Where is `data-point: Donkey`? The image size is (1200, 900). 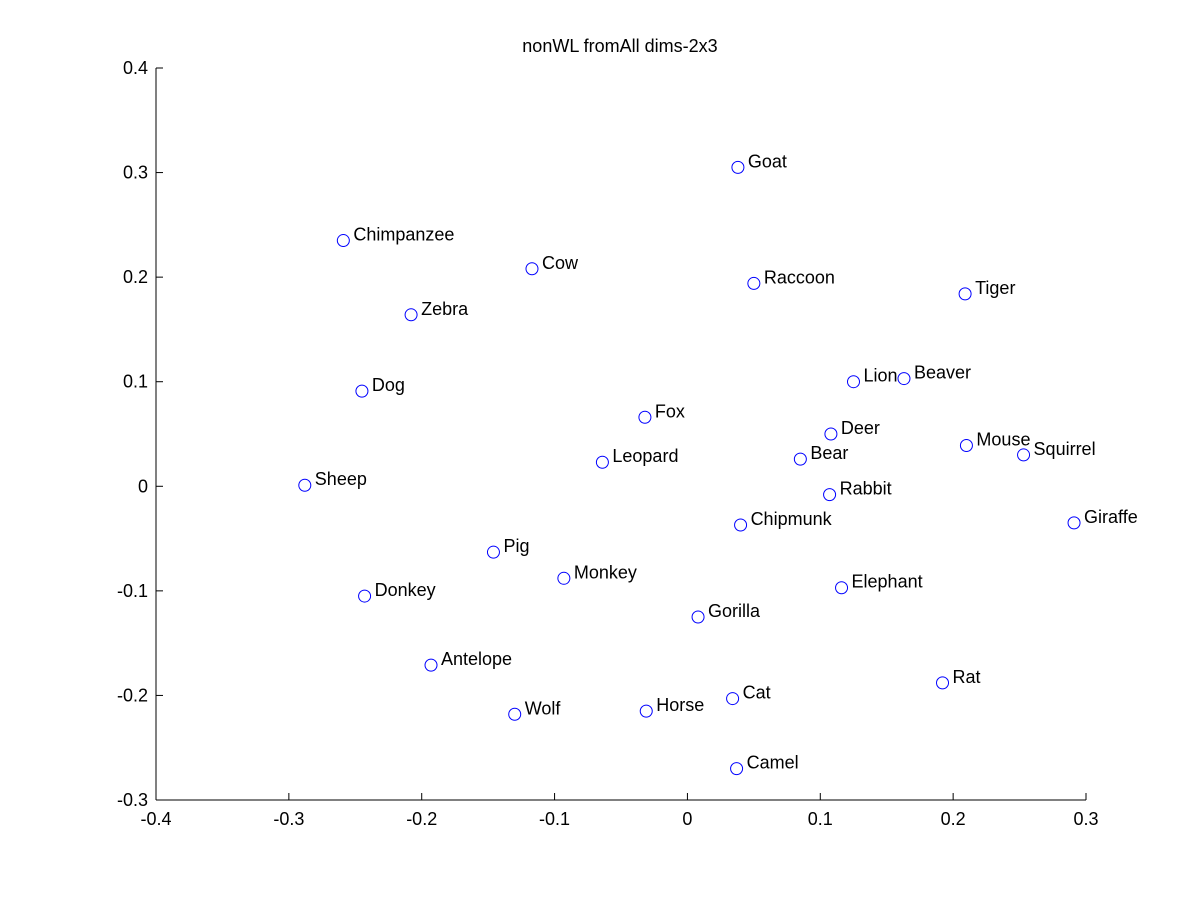 data-point: Donkey is located at coordinates (397, 591).